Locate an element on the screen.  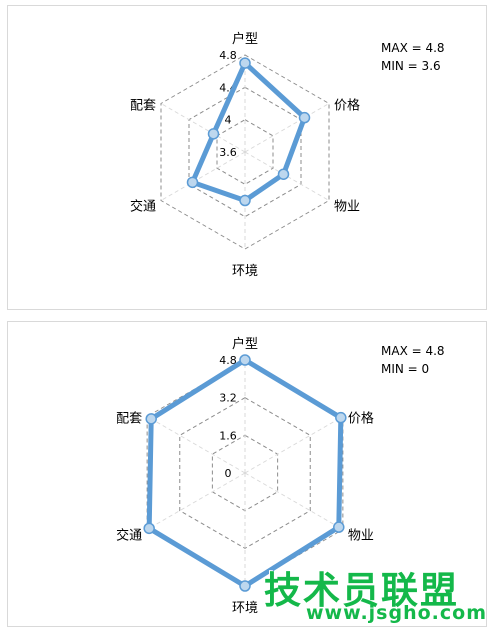
chart-2-range-note: MAX = 4.8 MIN = 0 is located at coordinates (413, 360).